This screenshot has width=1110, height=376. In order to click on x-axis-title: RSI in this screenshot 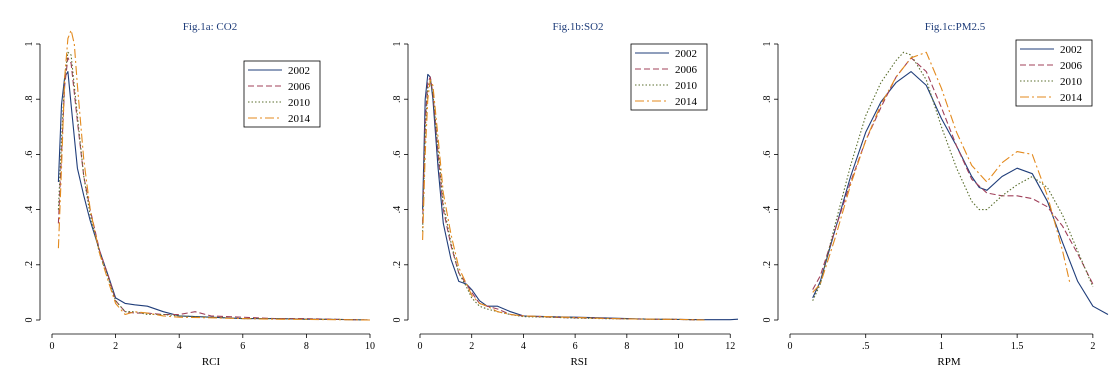, I will do `click(578, 362)`.